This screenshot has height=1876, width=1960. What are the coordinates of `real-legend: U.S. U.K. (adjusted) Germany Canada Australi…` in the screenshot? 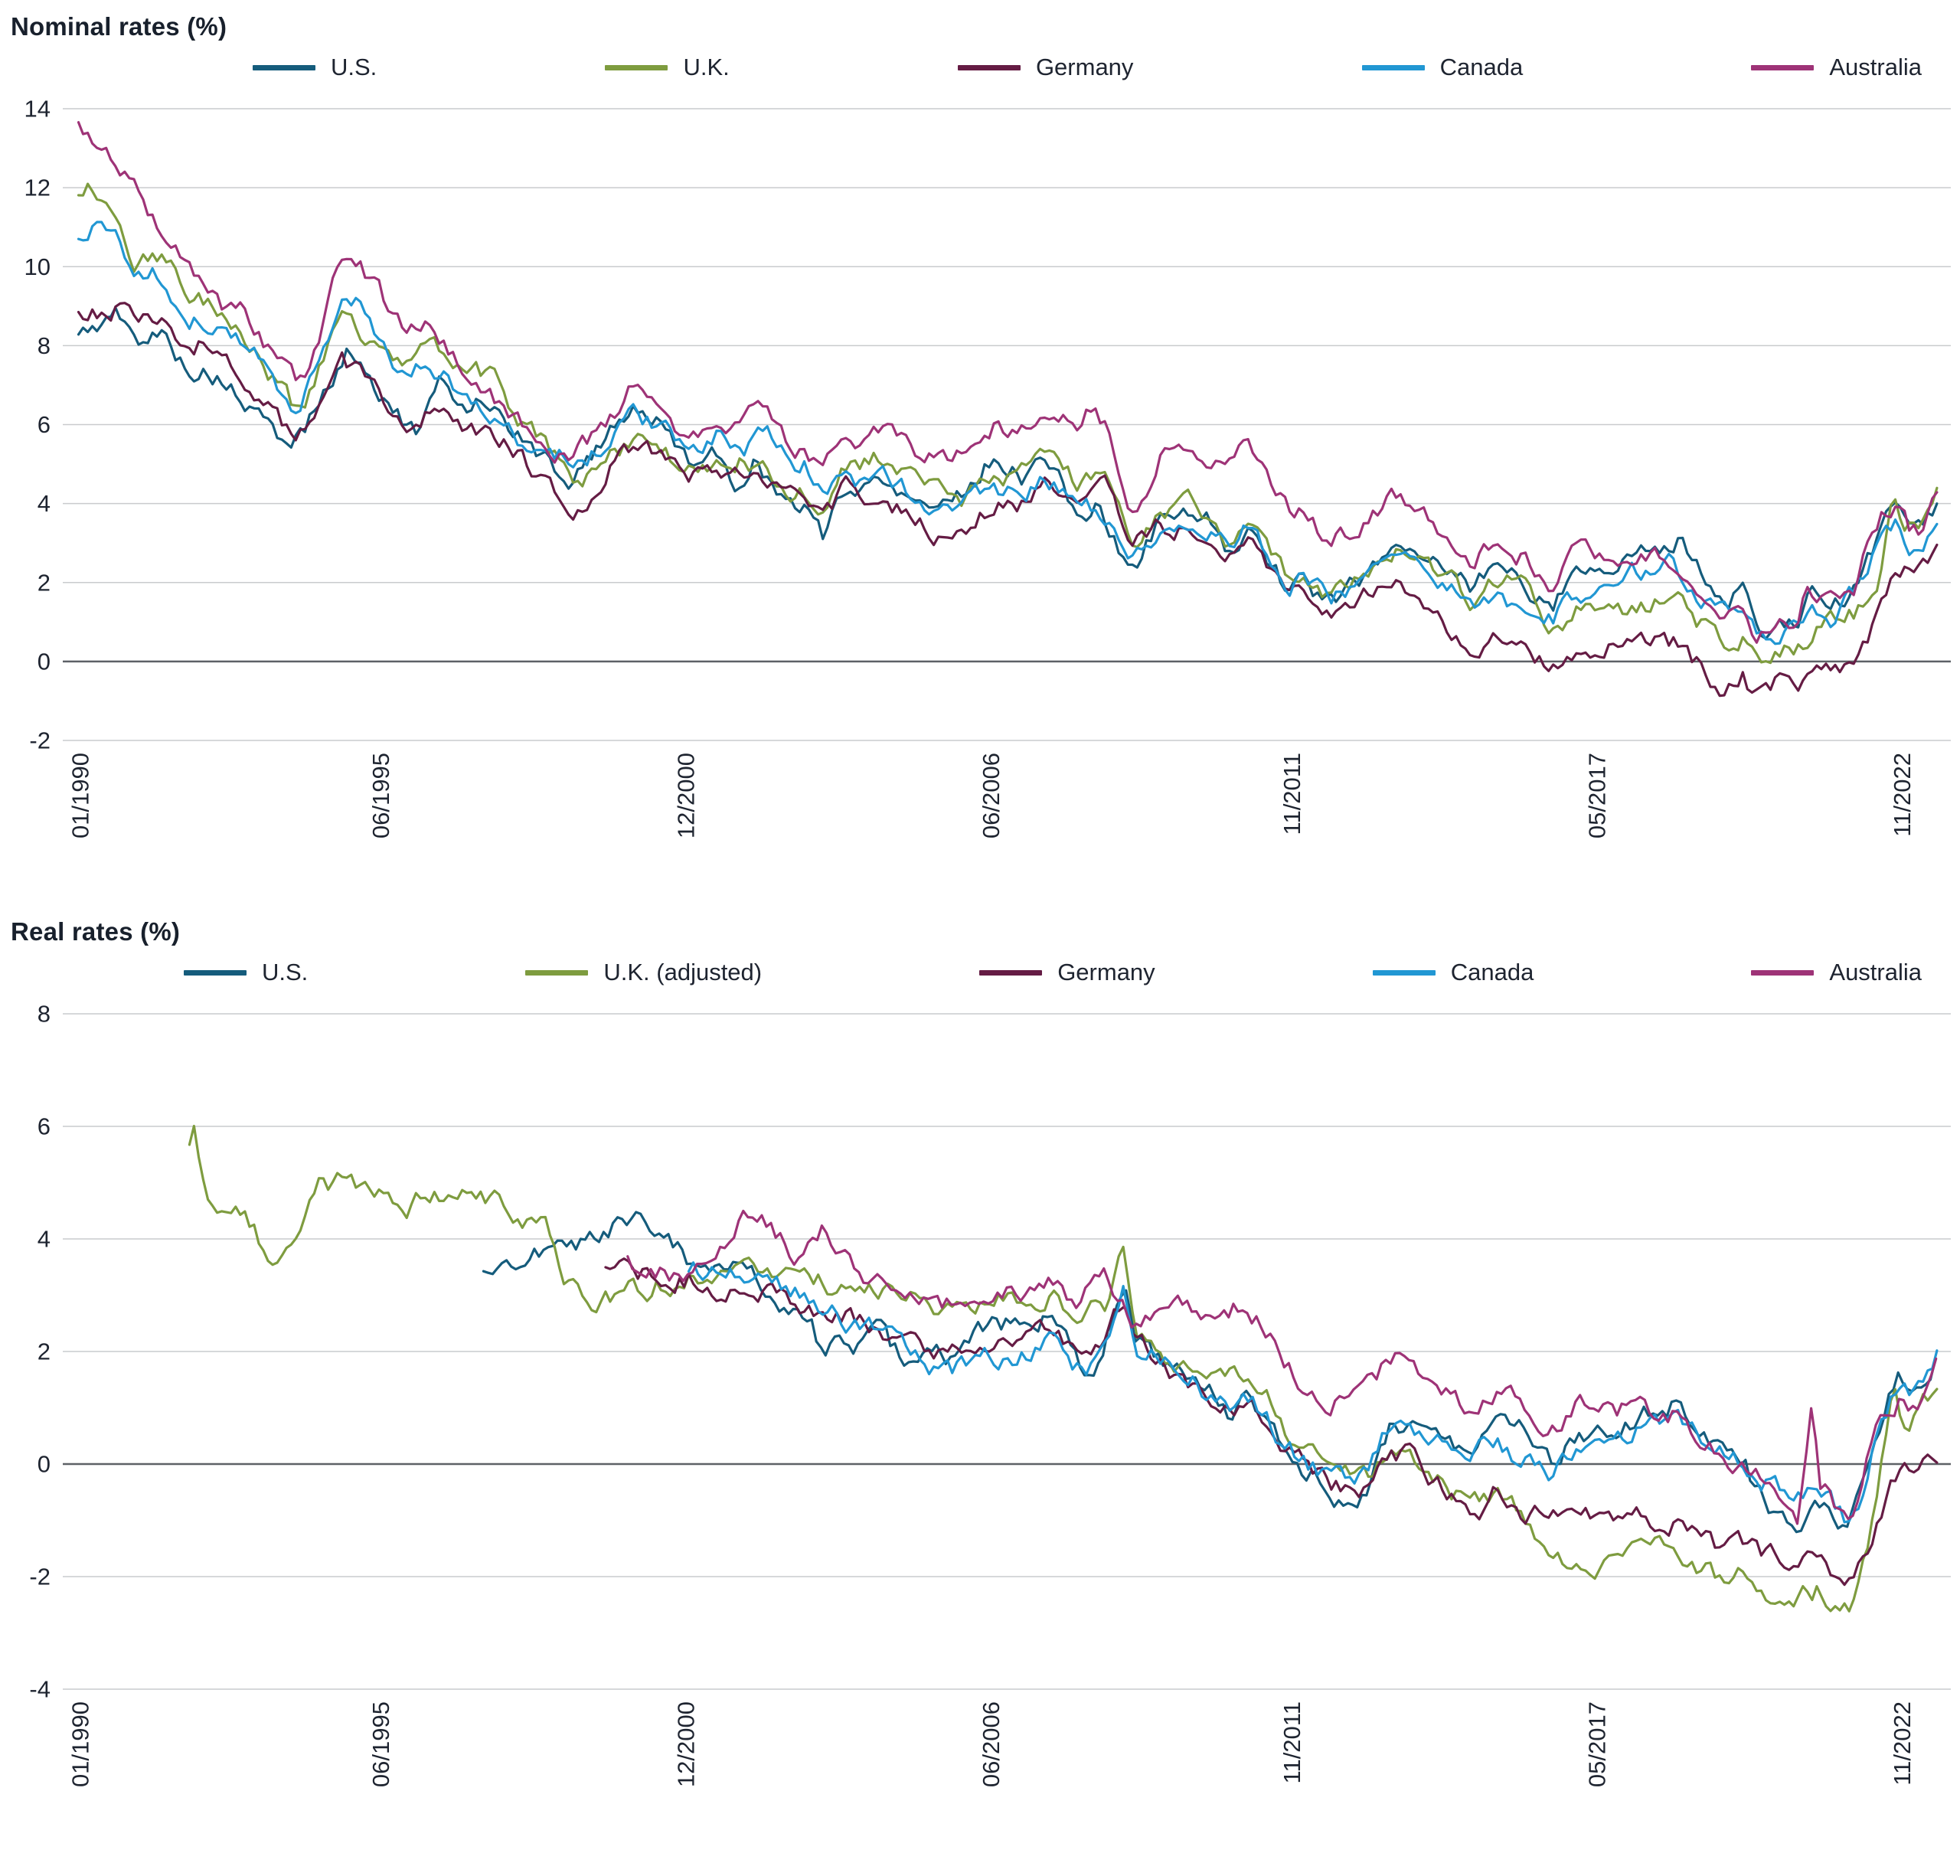 It's located at (980, 970).